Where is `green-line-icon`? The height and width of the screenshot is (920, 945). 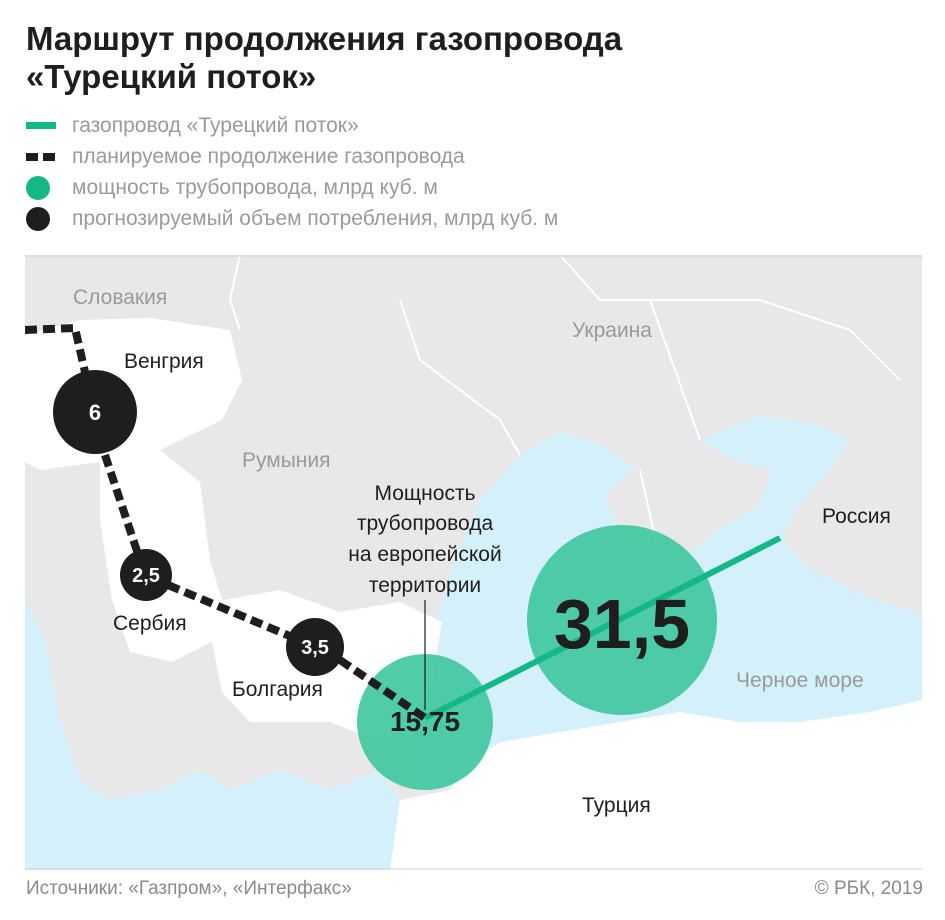 green-line-icon is located at coordinates (41, 125).